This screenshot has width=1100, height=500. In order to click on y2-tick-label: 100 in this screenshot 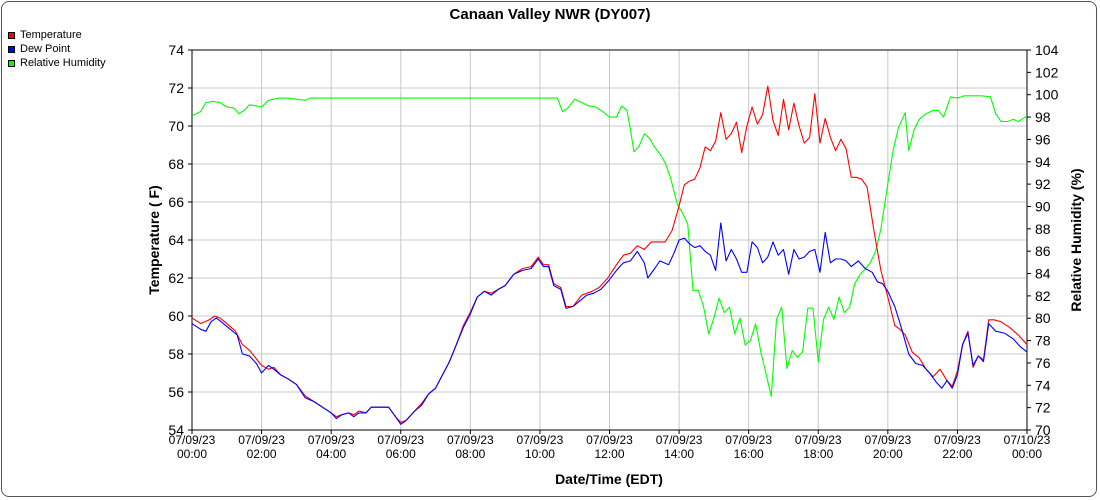, I will do `click(1047, 95)`.